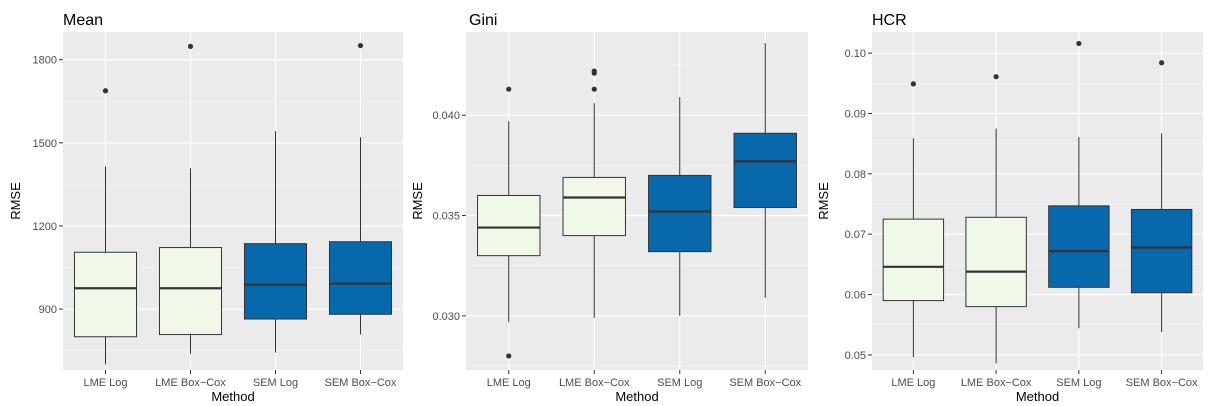  What do you see at coordinates (855, 114) in the screenshot?
I see `y-tick-label: 0.09` at bounding box center [855, 114].